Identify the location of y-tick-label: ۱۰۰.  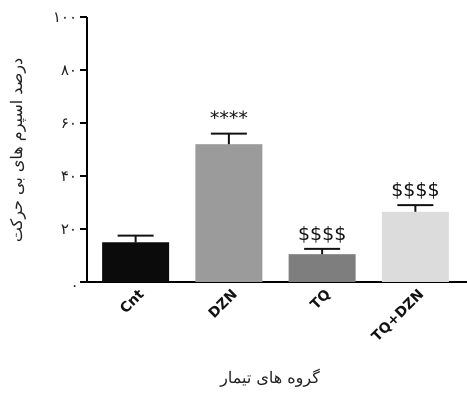
(65, 17).